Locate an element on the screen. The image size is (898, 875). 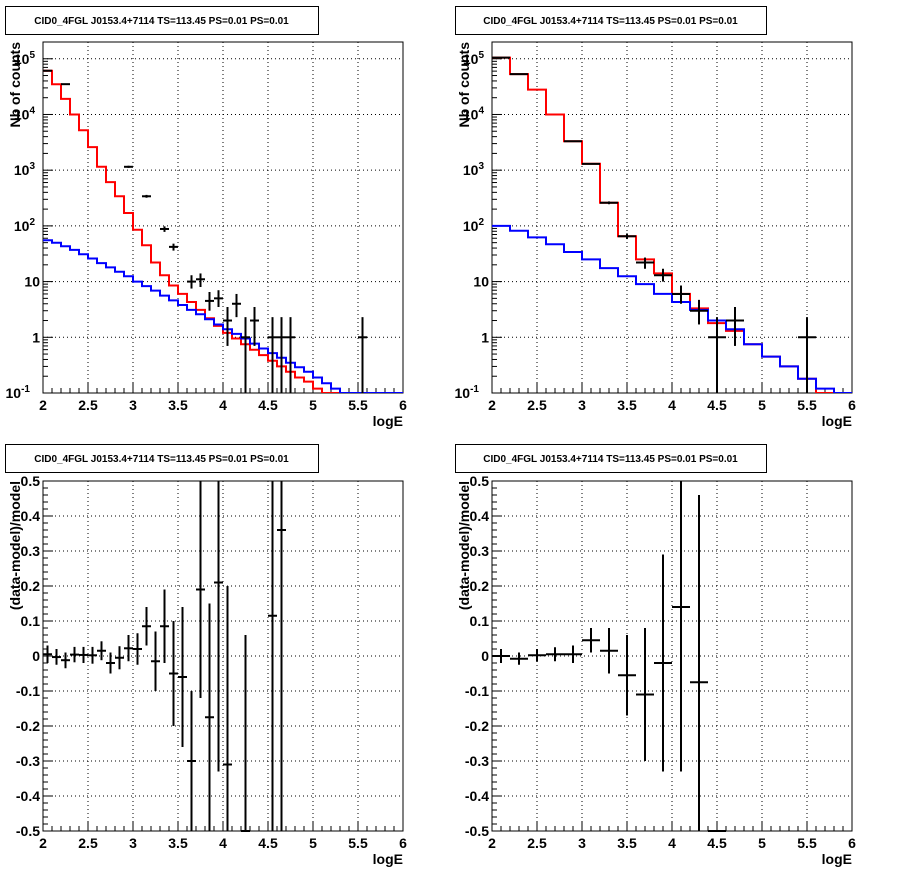
model-background-histogram is located at coordinates (672, 308).